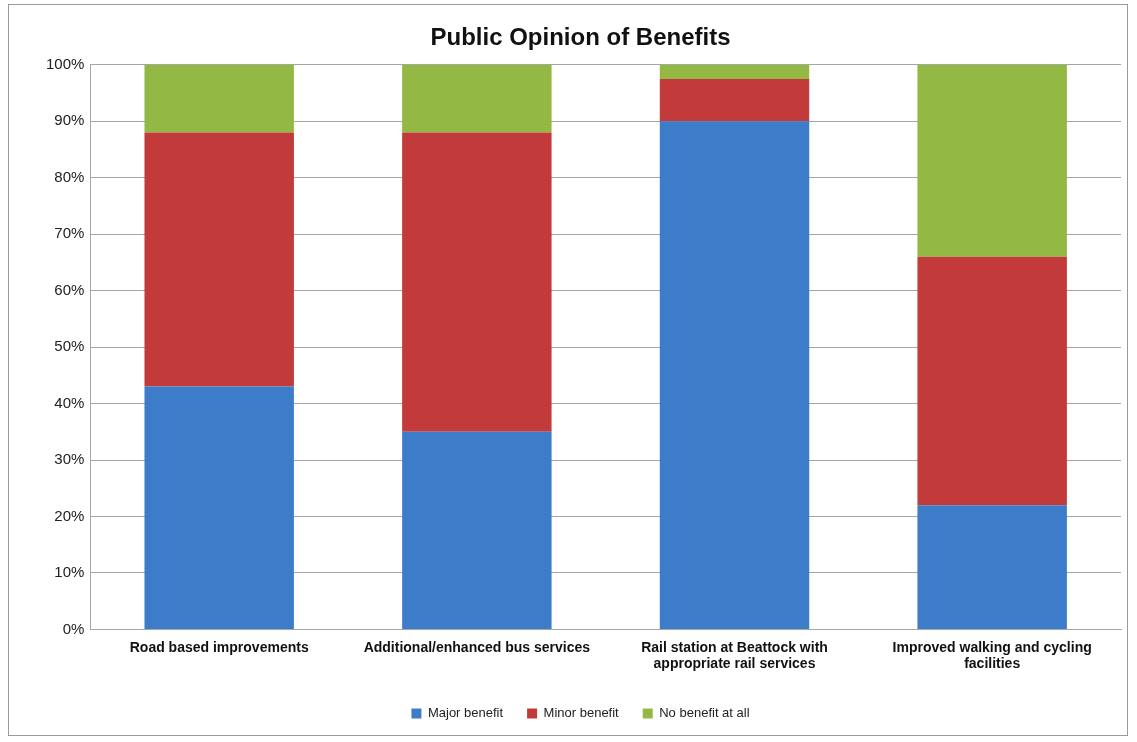  I want to click on legend-label: Minor benefit, so click(581, 713).